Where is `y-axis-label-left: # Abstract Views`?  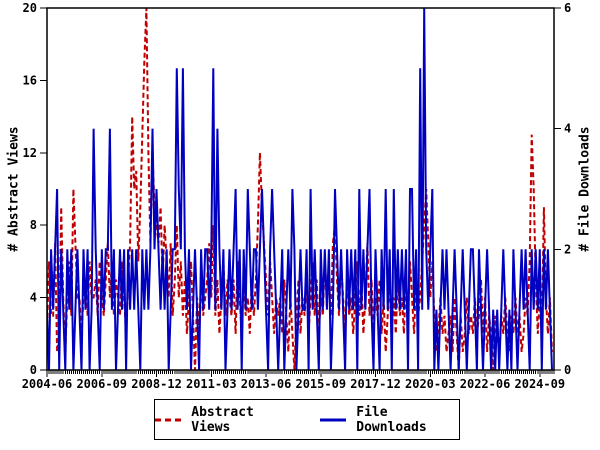 y-axis-label-left: # Abstract Views is located at coordinates (14, 189).